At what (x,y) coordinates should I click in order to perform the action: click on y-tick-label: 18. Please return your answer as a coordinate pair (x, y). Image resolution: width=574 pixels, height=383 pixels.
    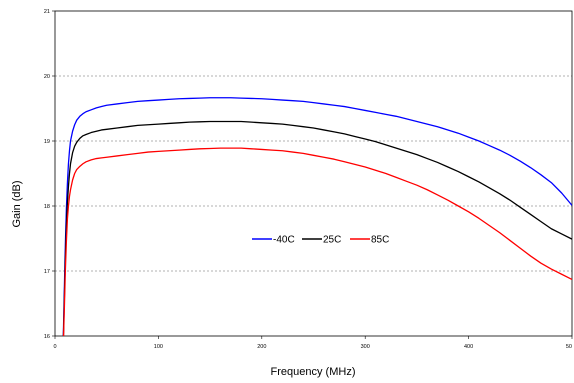
    Looking at the image, I should click on (47, 207).